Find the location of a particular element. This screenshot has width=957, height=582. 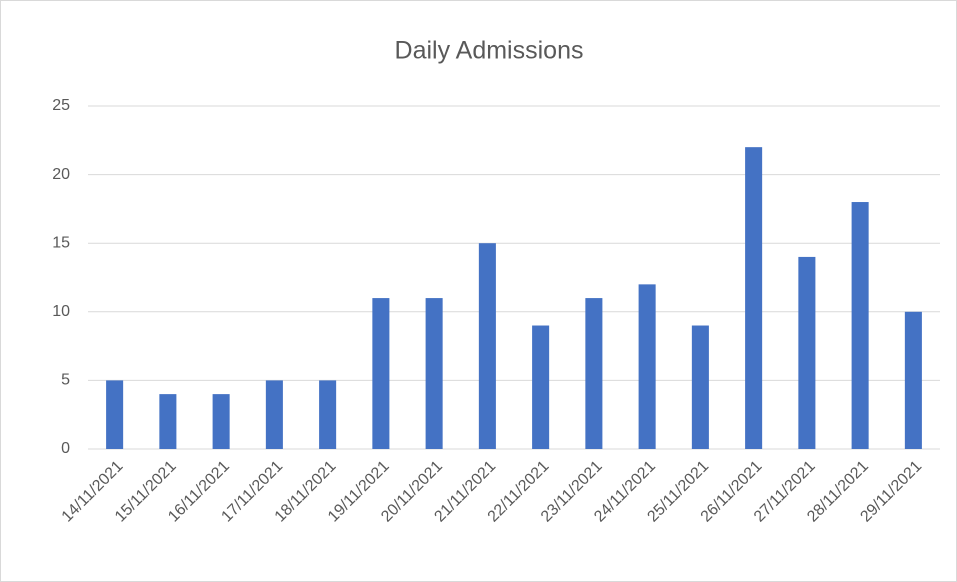

y-tick-label: 10 is located at coordinates (61, 311).